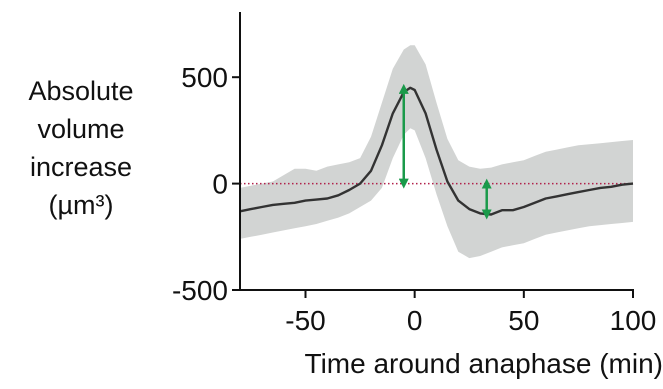 The image size is (663, 389). I want to click on y-tick-label: -500, so click(200, 290).